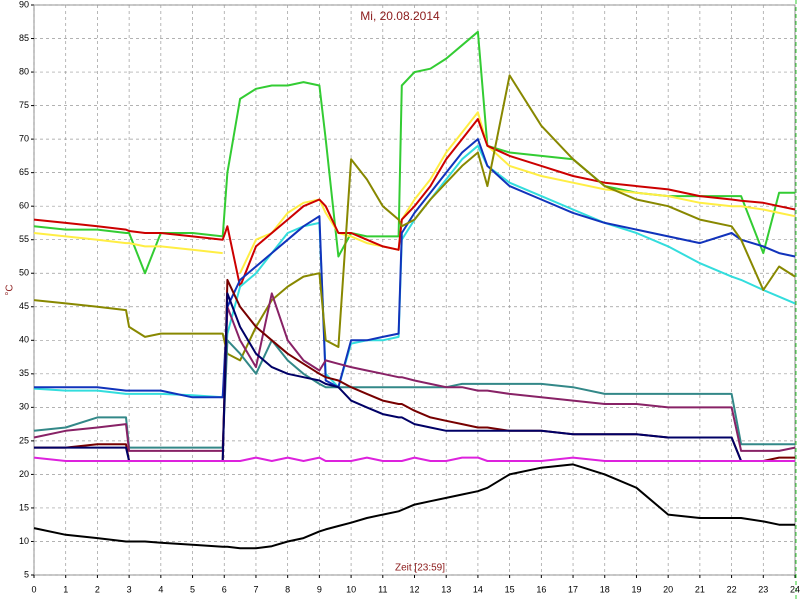  What do you see at coordinates (420, 568) in the screenshot?
I see `x-axis-label: Zeit [23:59]` at bounding box center [420, 568].